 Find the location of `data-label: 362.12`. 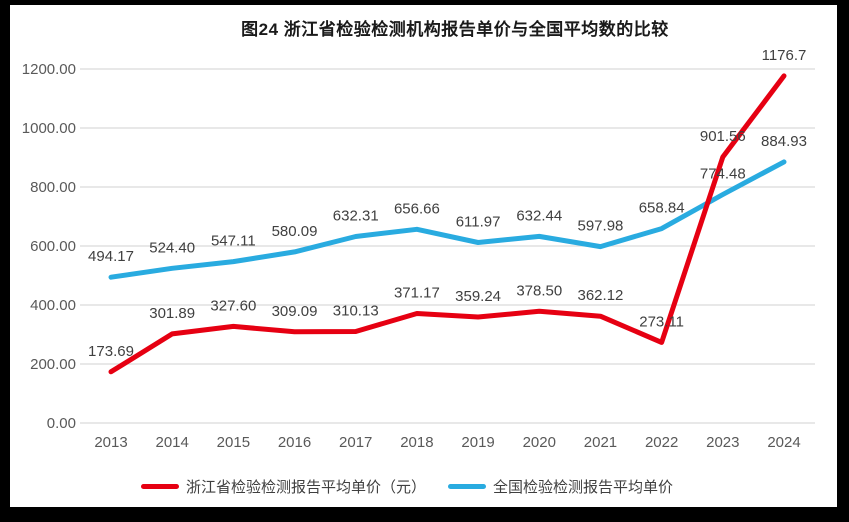

data-label: 362.12 is located at coordinates (601, 295).